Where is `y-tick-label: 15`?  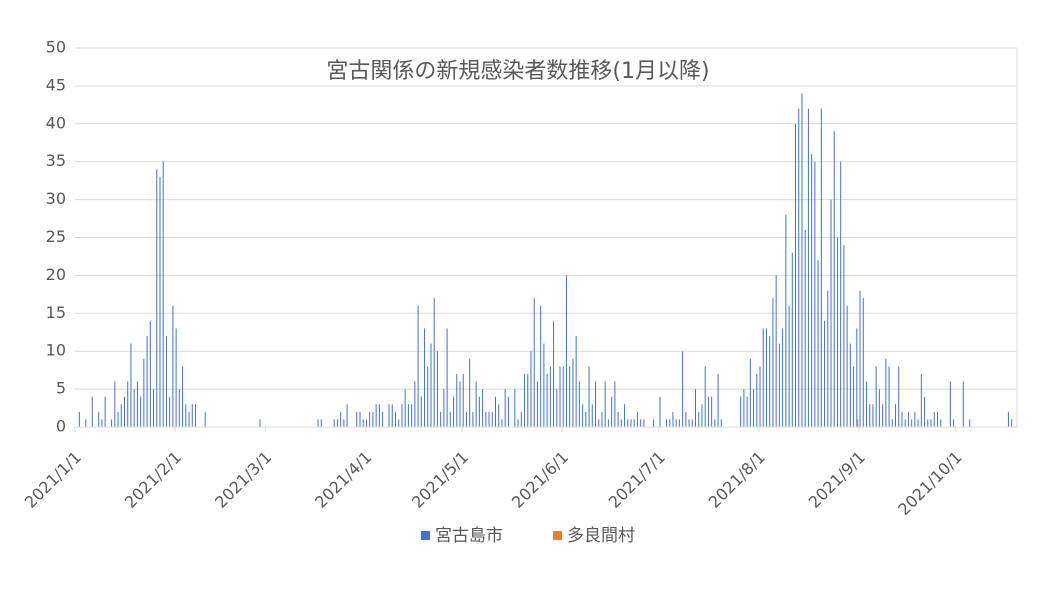 y-tick-label: 15 is located at coordinates (56, 312).